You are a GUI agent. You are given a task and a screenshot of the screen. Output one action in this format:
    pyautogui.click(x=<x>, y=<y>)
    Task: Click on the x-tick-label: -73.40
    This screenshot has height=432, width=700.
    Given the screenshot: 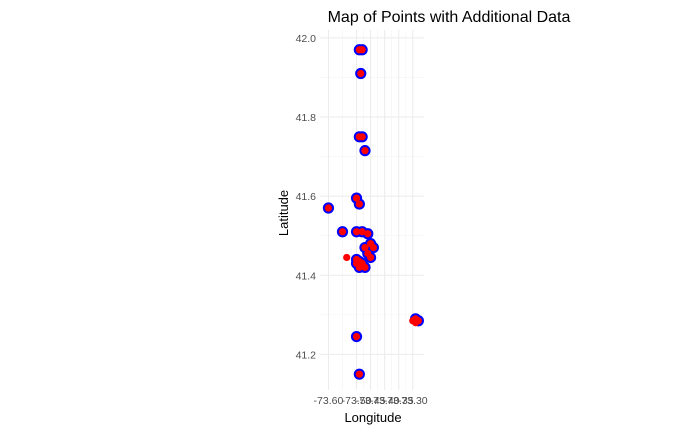 What is the action you would take?
    pyautogui.click(x=385, y=401)
    